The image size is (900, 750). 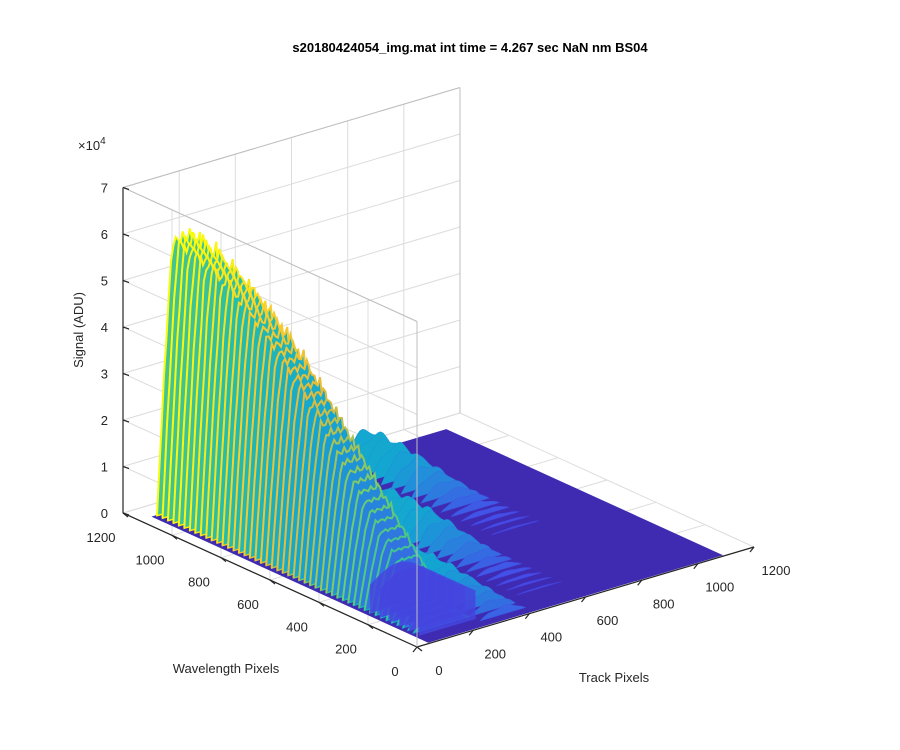 What do you see at coordinates (104, 281) in the screenshot?
I see `z-tick-label: 5` at bounding box center [104, 281].